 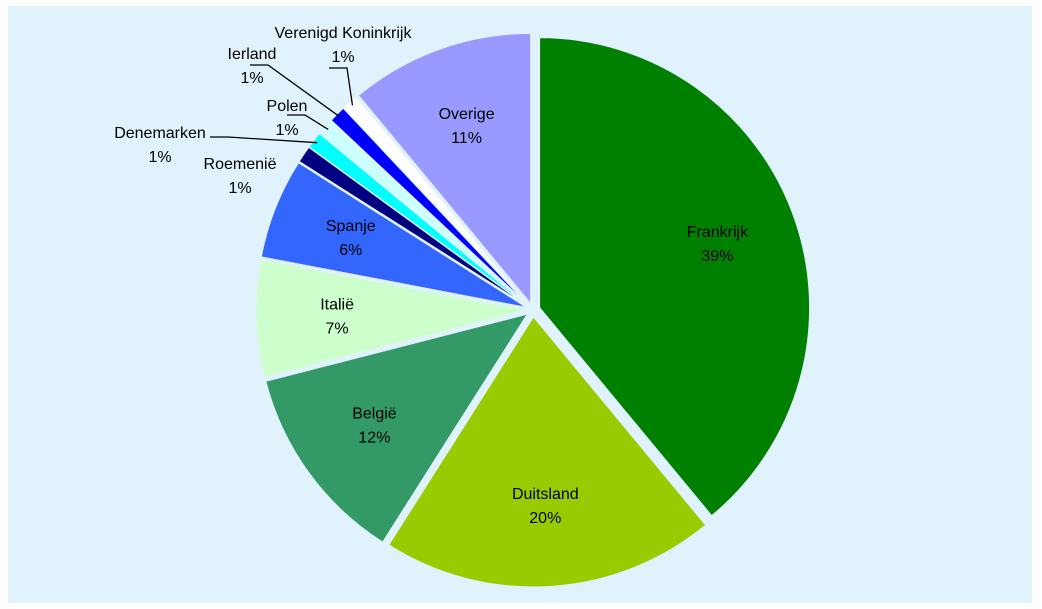 I want to click on slice-label: Frankrijk, so click(x=718, y=232).